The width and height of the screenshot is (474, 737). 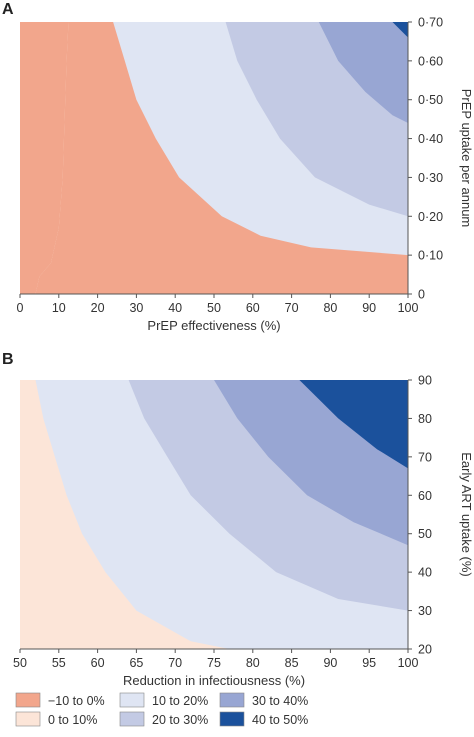 I want to click on y-tick-label: 0, so click(x=421, y=295).